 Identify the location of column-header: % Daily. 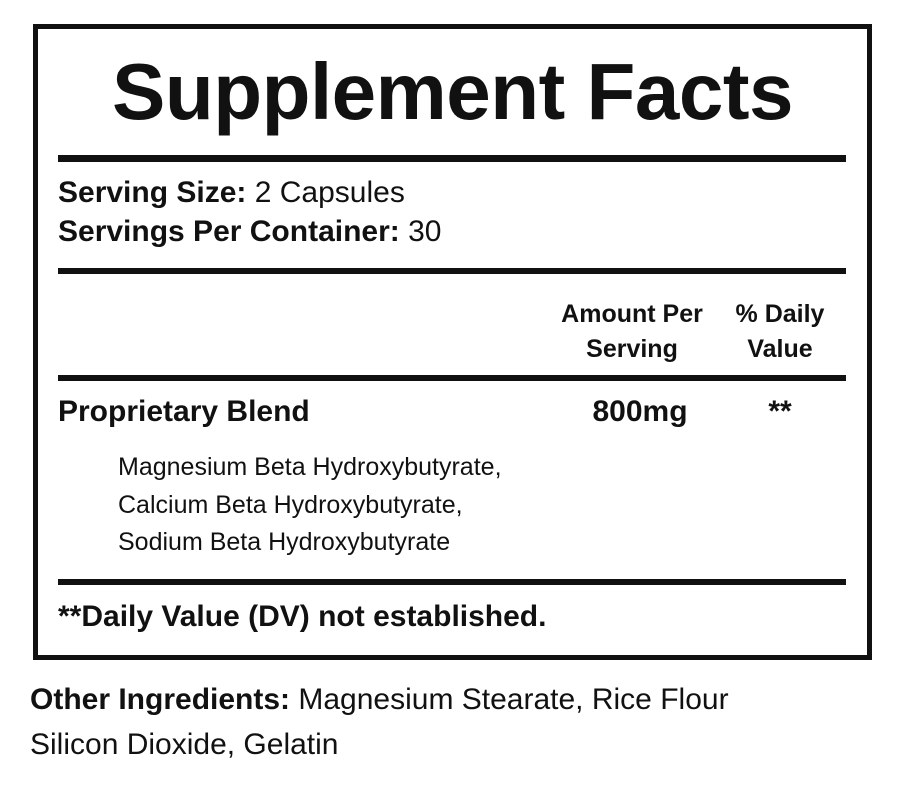
(780, 314).